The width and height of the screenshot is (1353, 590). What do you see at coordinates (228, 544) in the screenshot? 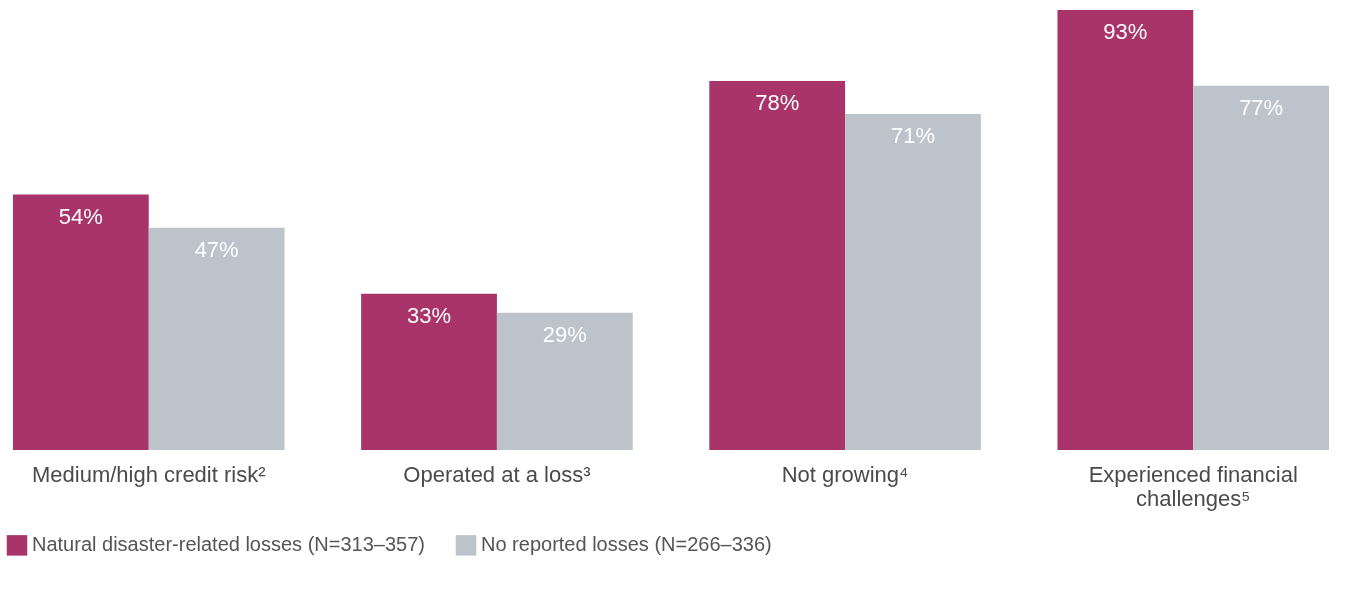
I see `legend-label: Natural disaster-related losses (N=313–357)` at bounding box center [228, 544].